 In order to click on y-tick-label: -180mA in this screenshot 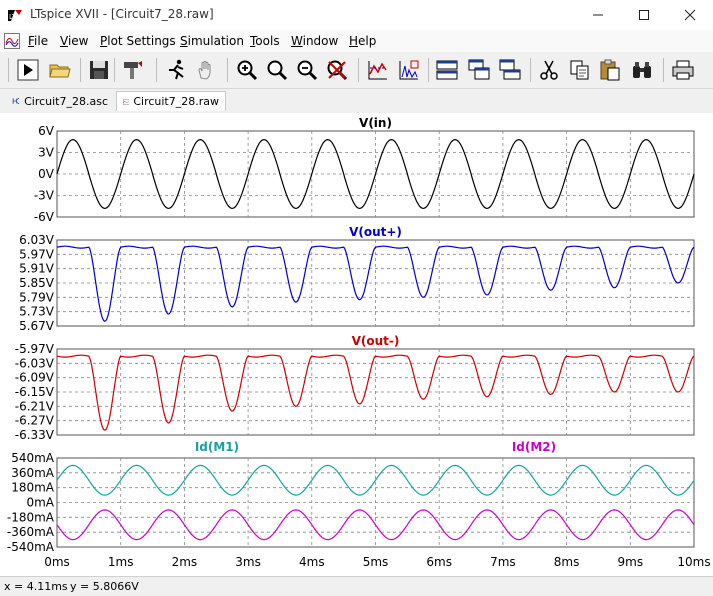, I will do `click(31, 517)`.